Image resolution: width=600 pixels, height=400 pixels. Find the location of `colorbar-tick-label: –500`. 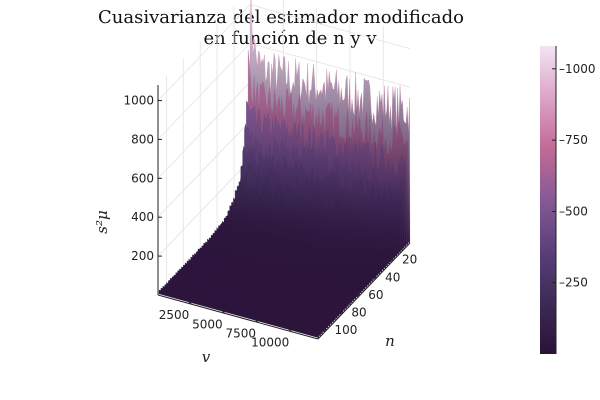

colorbar-tick-label: –500 is located at coordinates (573, 211).